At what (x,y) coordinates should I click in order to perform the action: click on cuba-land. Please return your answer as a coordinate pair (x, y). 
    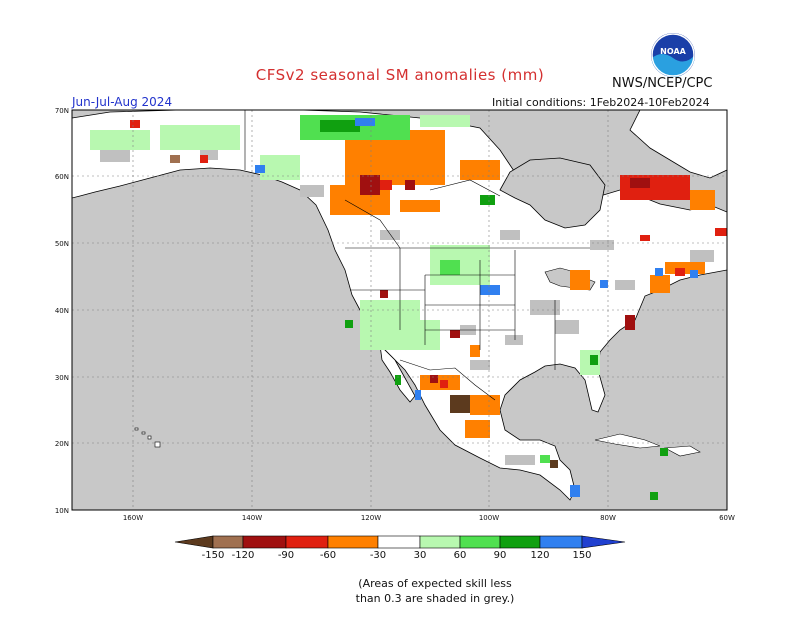
    Looking at the image, I should click on (627, 441).